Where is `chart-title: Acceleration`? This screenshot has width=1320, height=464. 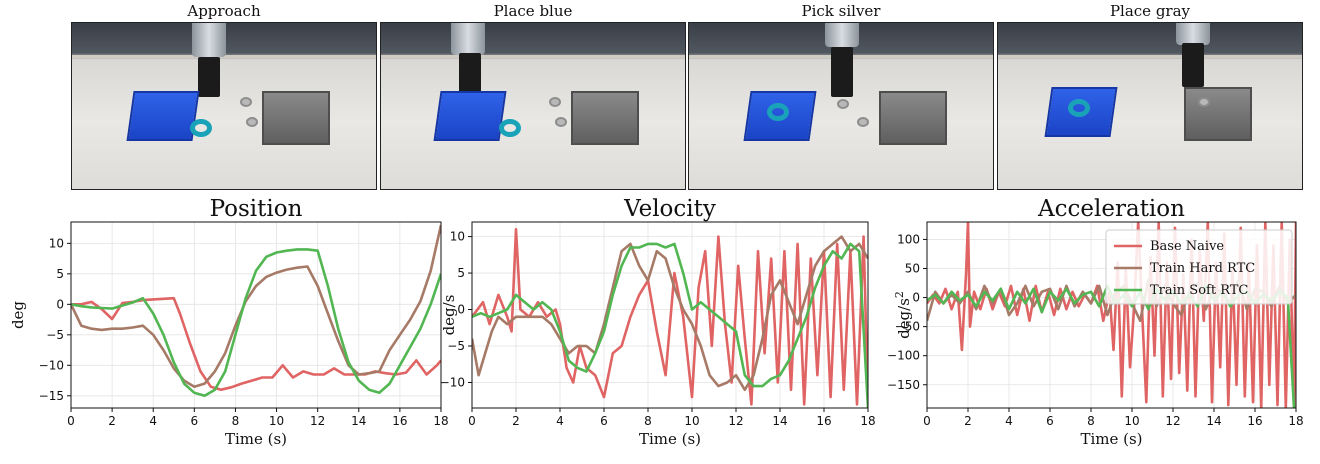 chart-title: Acceleration is located at coordinates (1111, 209).